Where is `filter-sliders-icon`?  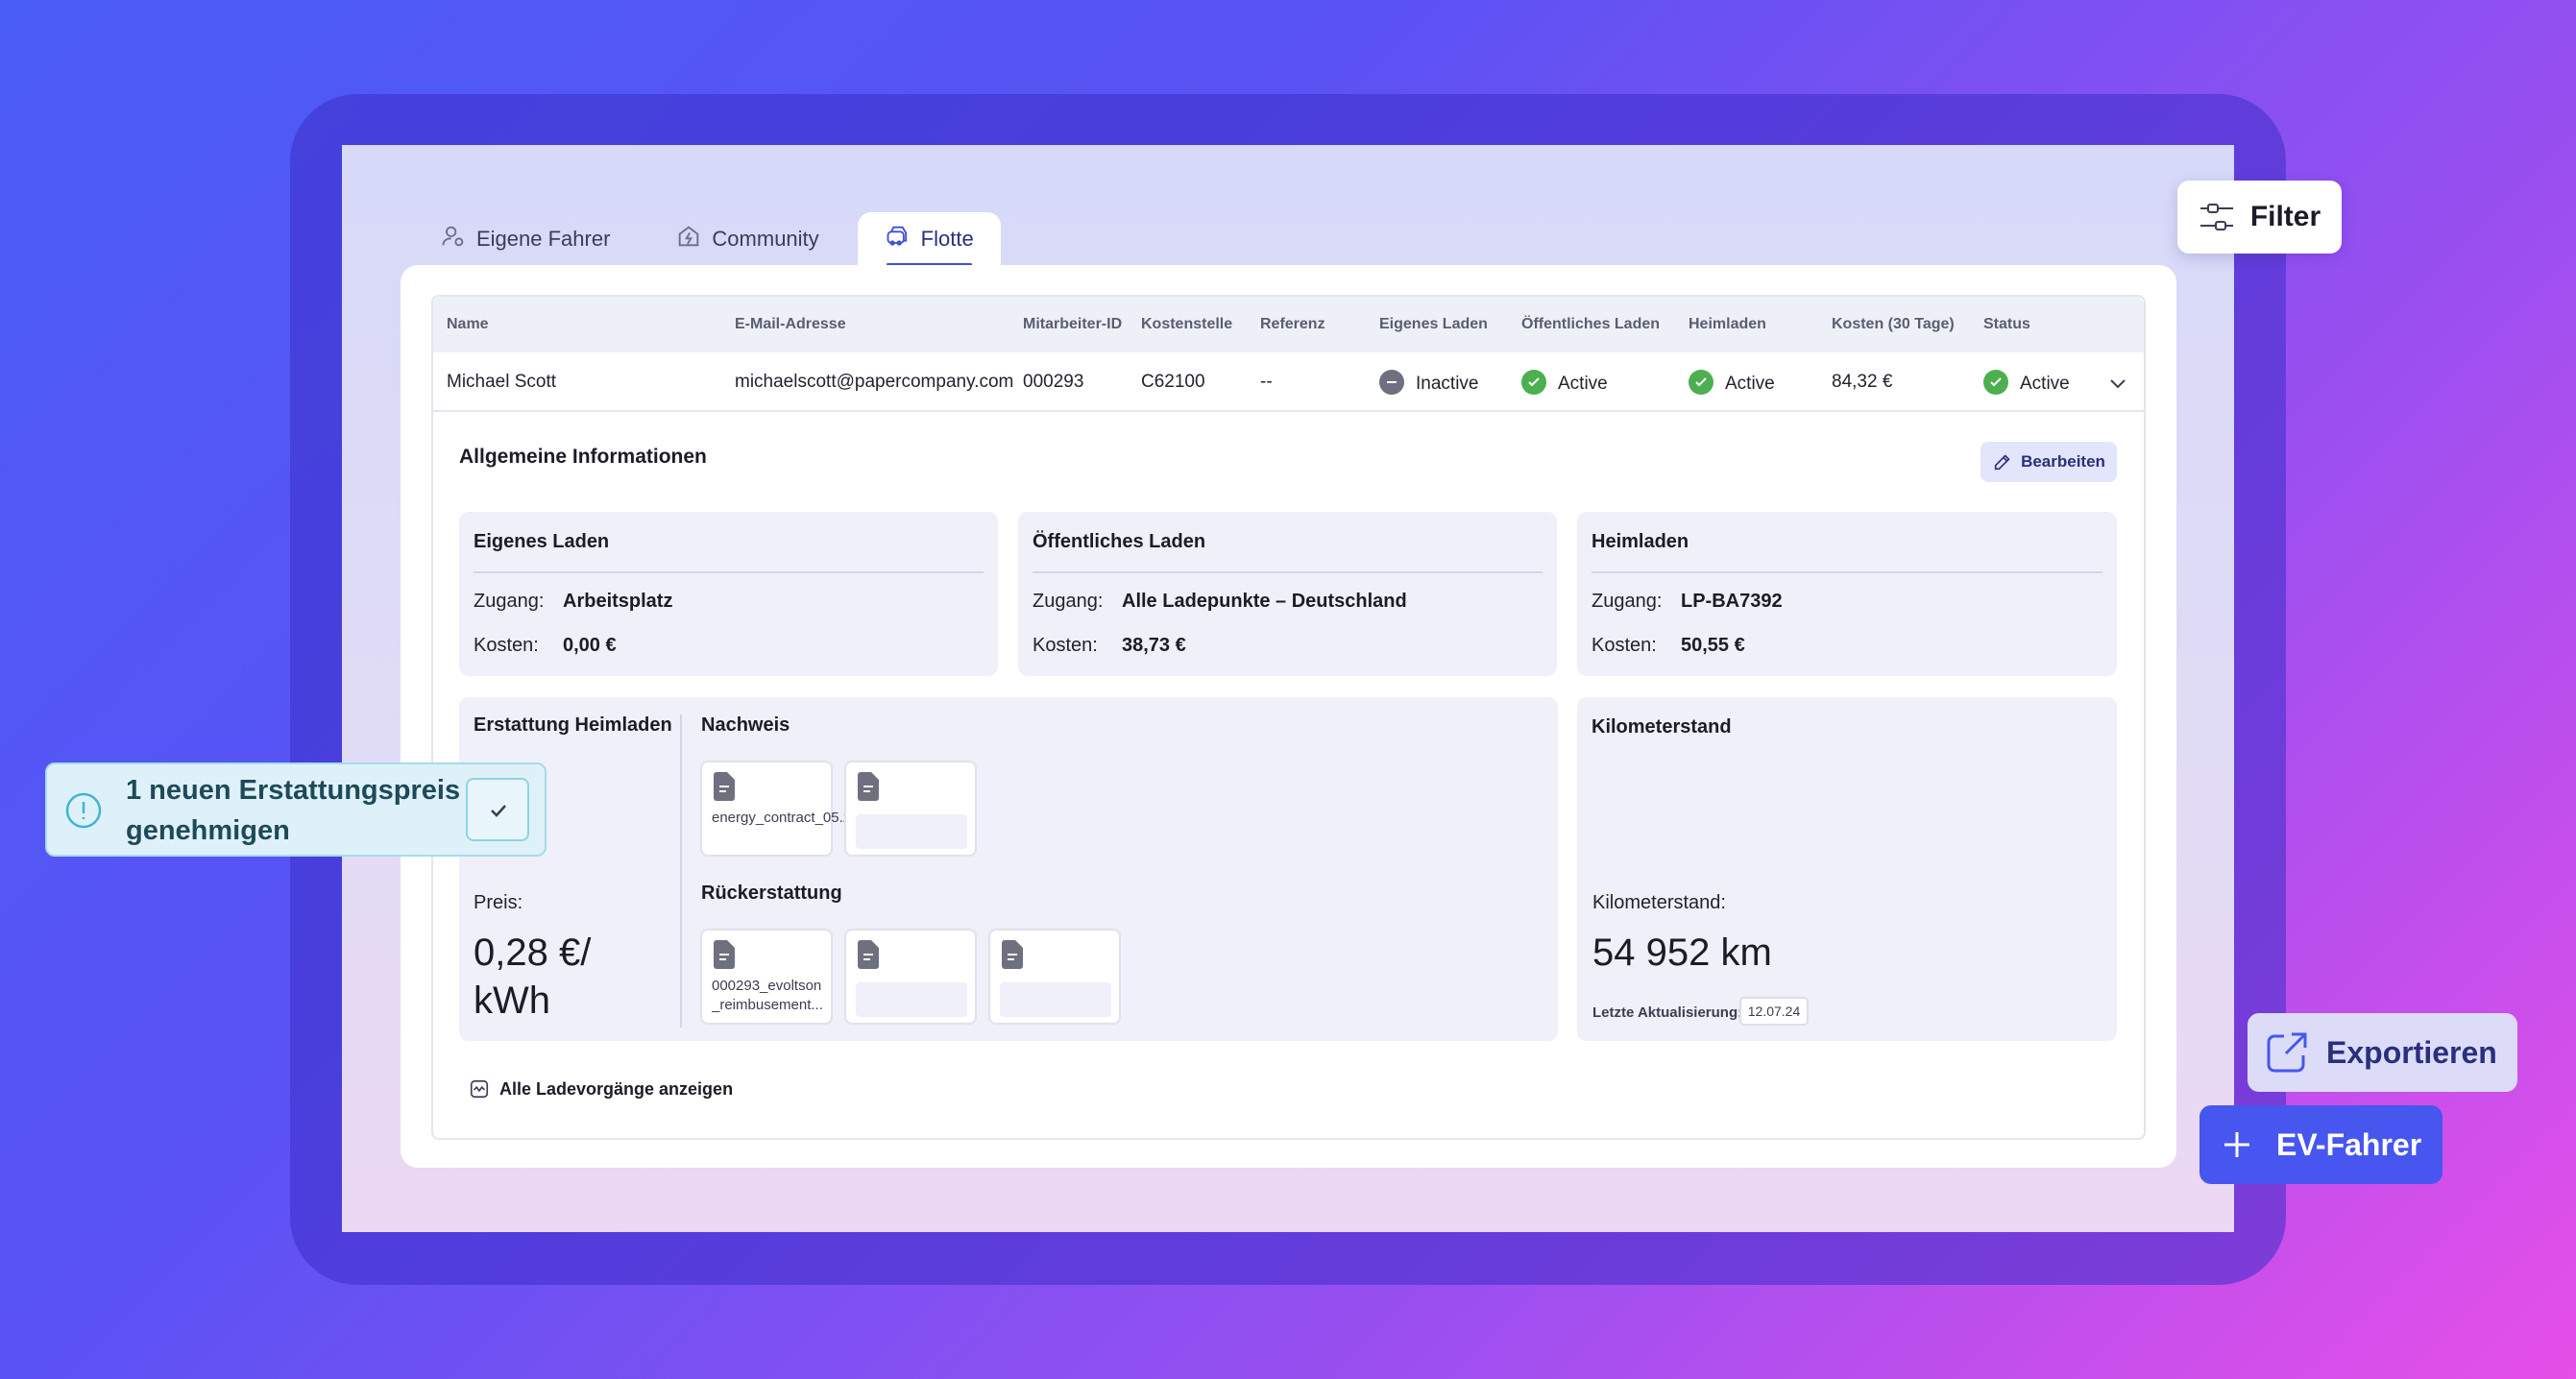
filter-sliders-icon is located at coordinates (2216, 217).